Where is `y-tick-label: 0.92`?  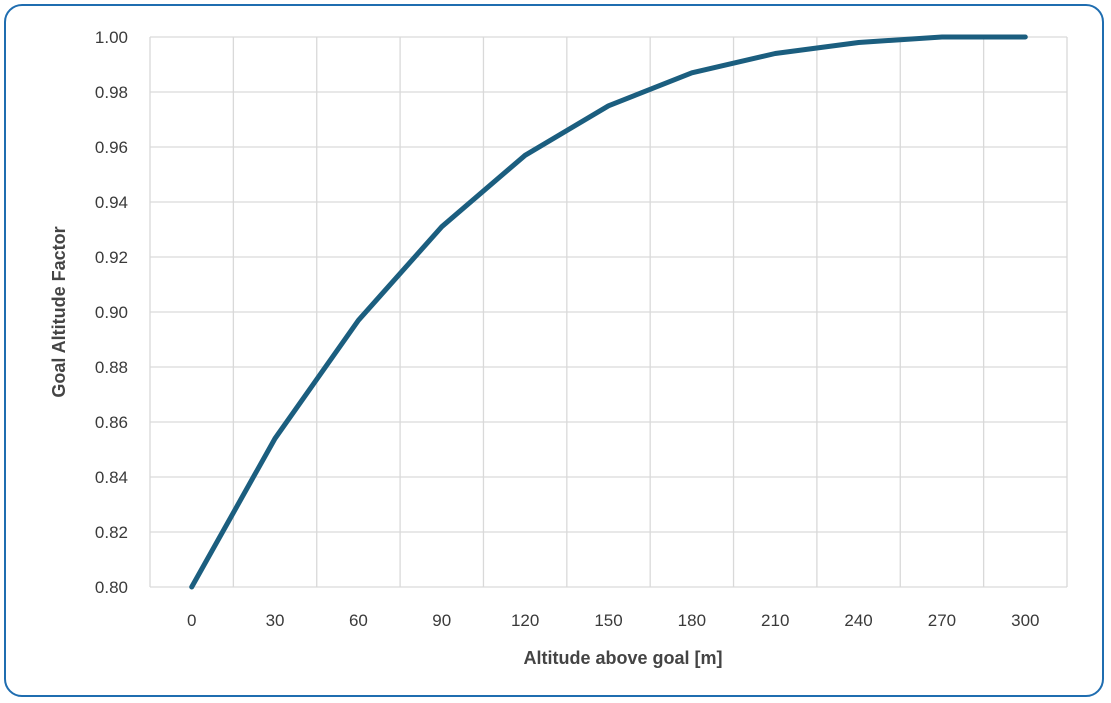
y-tick-label: 0.92 is located at coordinates (111, 257).